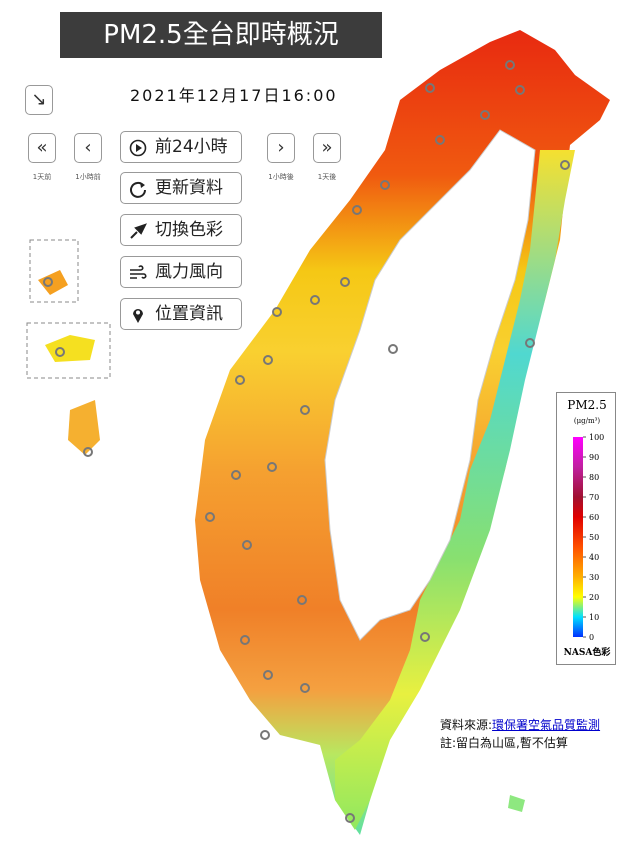  What do you see at coordinates (191, 147) in the screenshot?
I see `button-label: 前24小時` at bounding box center [191, 147].